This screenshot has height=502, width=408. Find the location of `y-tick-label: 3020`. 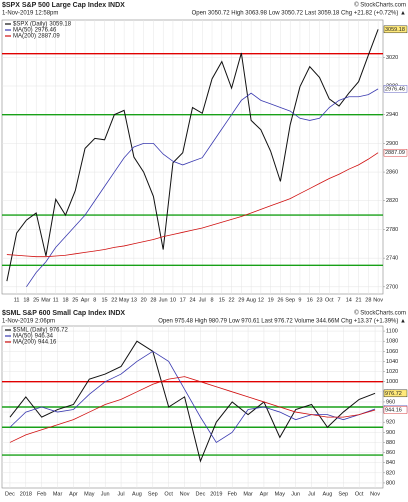

y-tick-label: 3020 is located at coordinates (392, 58).